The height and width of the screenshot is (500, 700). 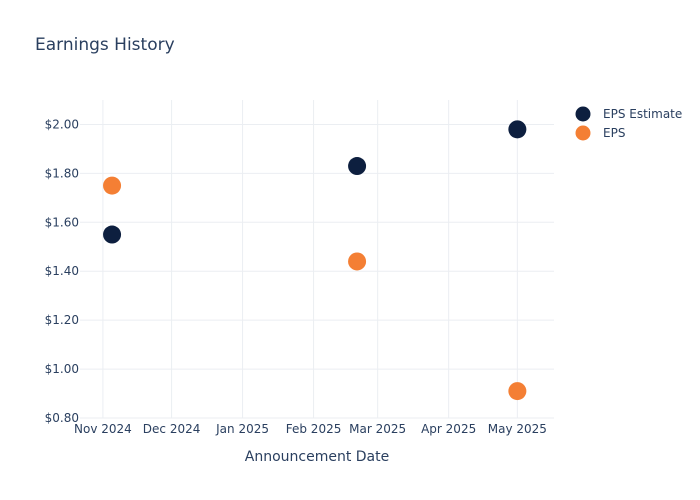 What do you see at coordinates (62, 124) in the screenshot?
I see `y-tick-label: $2.00` at bounding box center [62, 124].